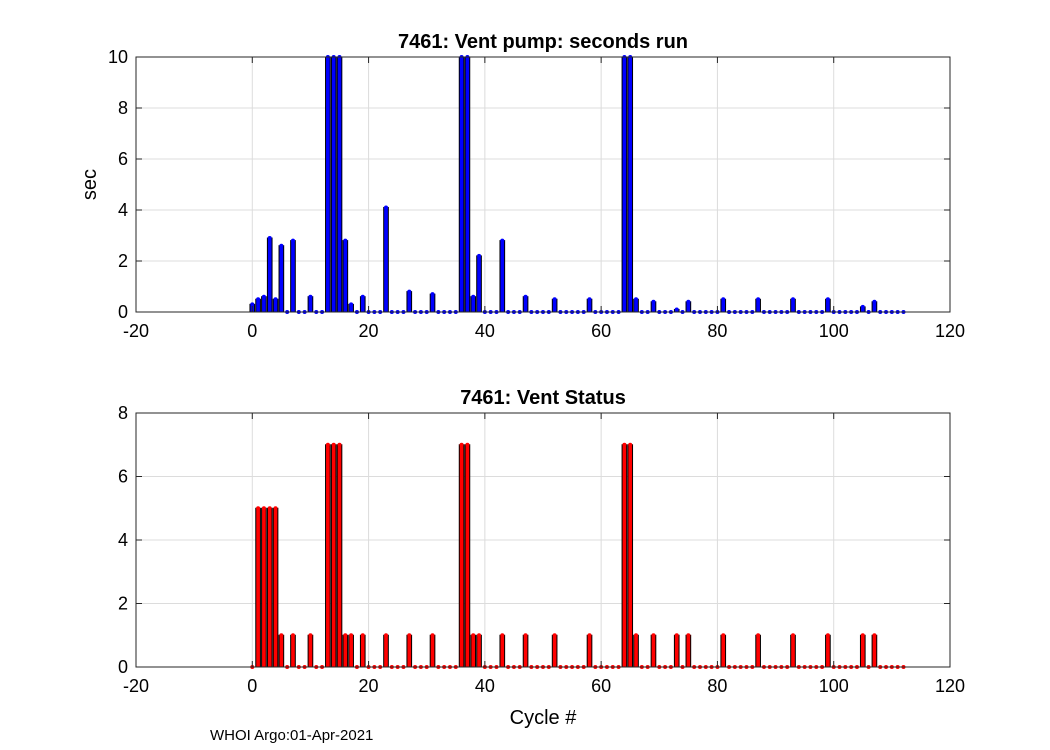  I want to click on y-tick-label: 0, so click(123, 667).